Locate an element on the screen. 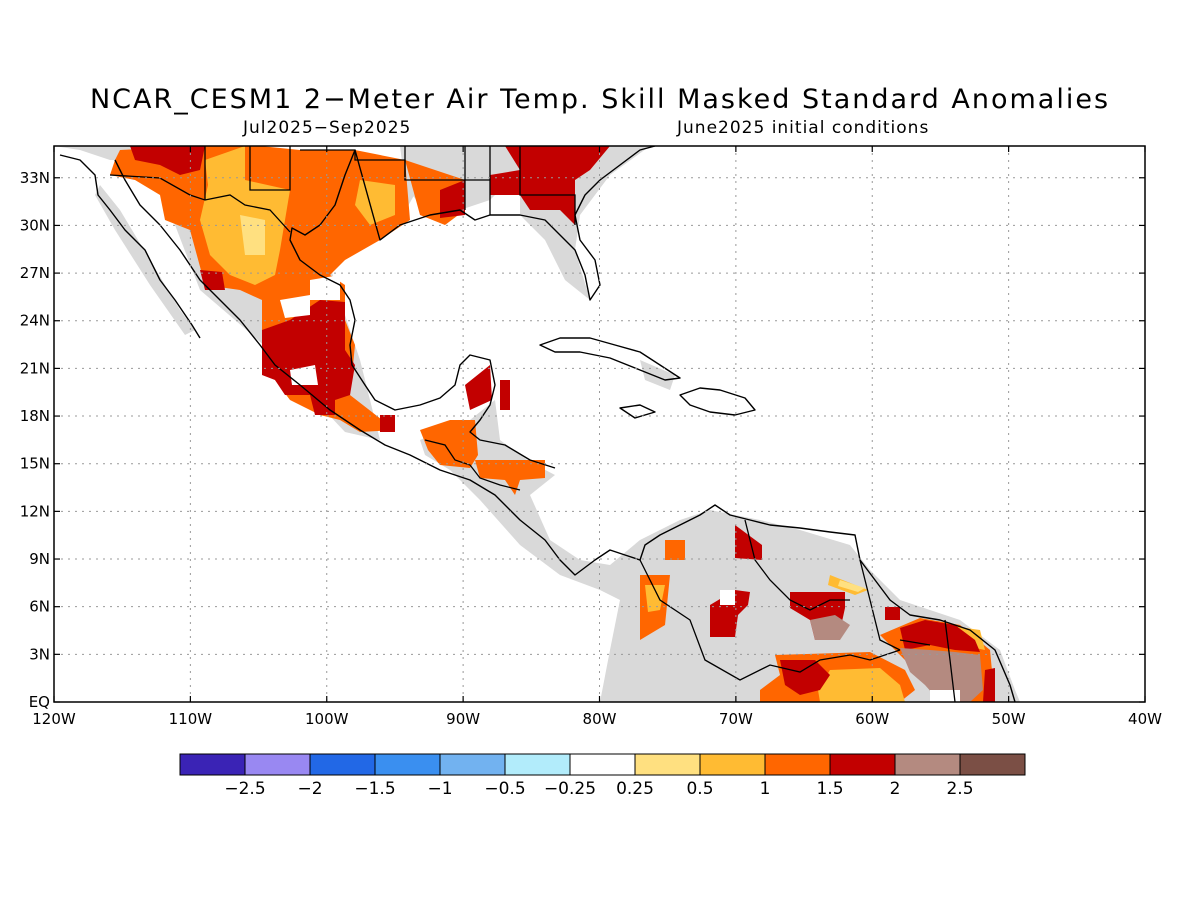 The width and height of the screenshot is (1200, 900). lon-tick-label: 40W is located at coordinates (1145, 719).